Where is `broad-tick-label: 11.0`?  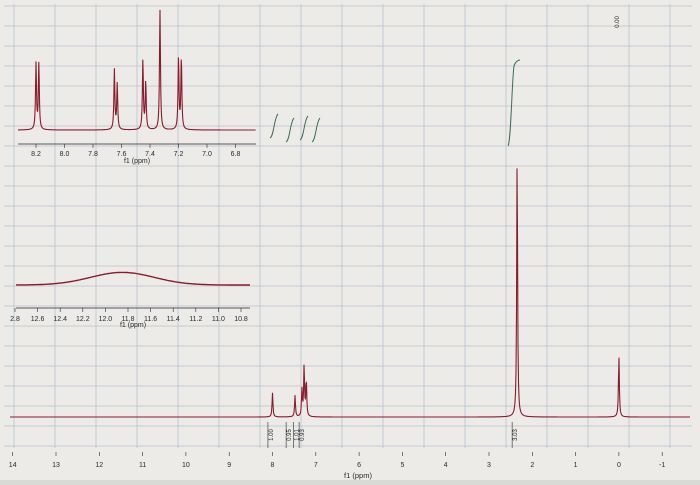
broad-tick-label: 11.0 is located at coordinates (218, 319).